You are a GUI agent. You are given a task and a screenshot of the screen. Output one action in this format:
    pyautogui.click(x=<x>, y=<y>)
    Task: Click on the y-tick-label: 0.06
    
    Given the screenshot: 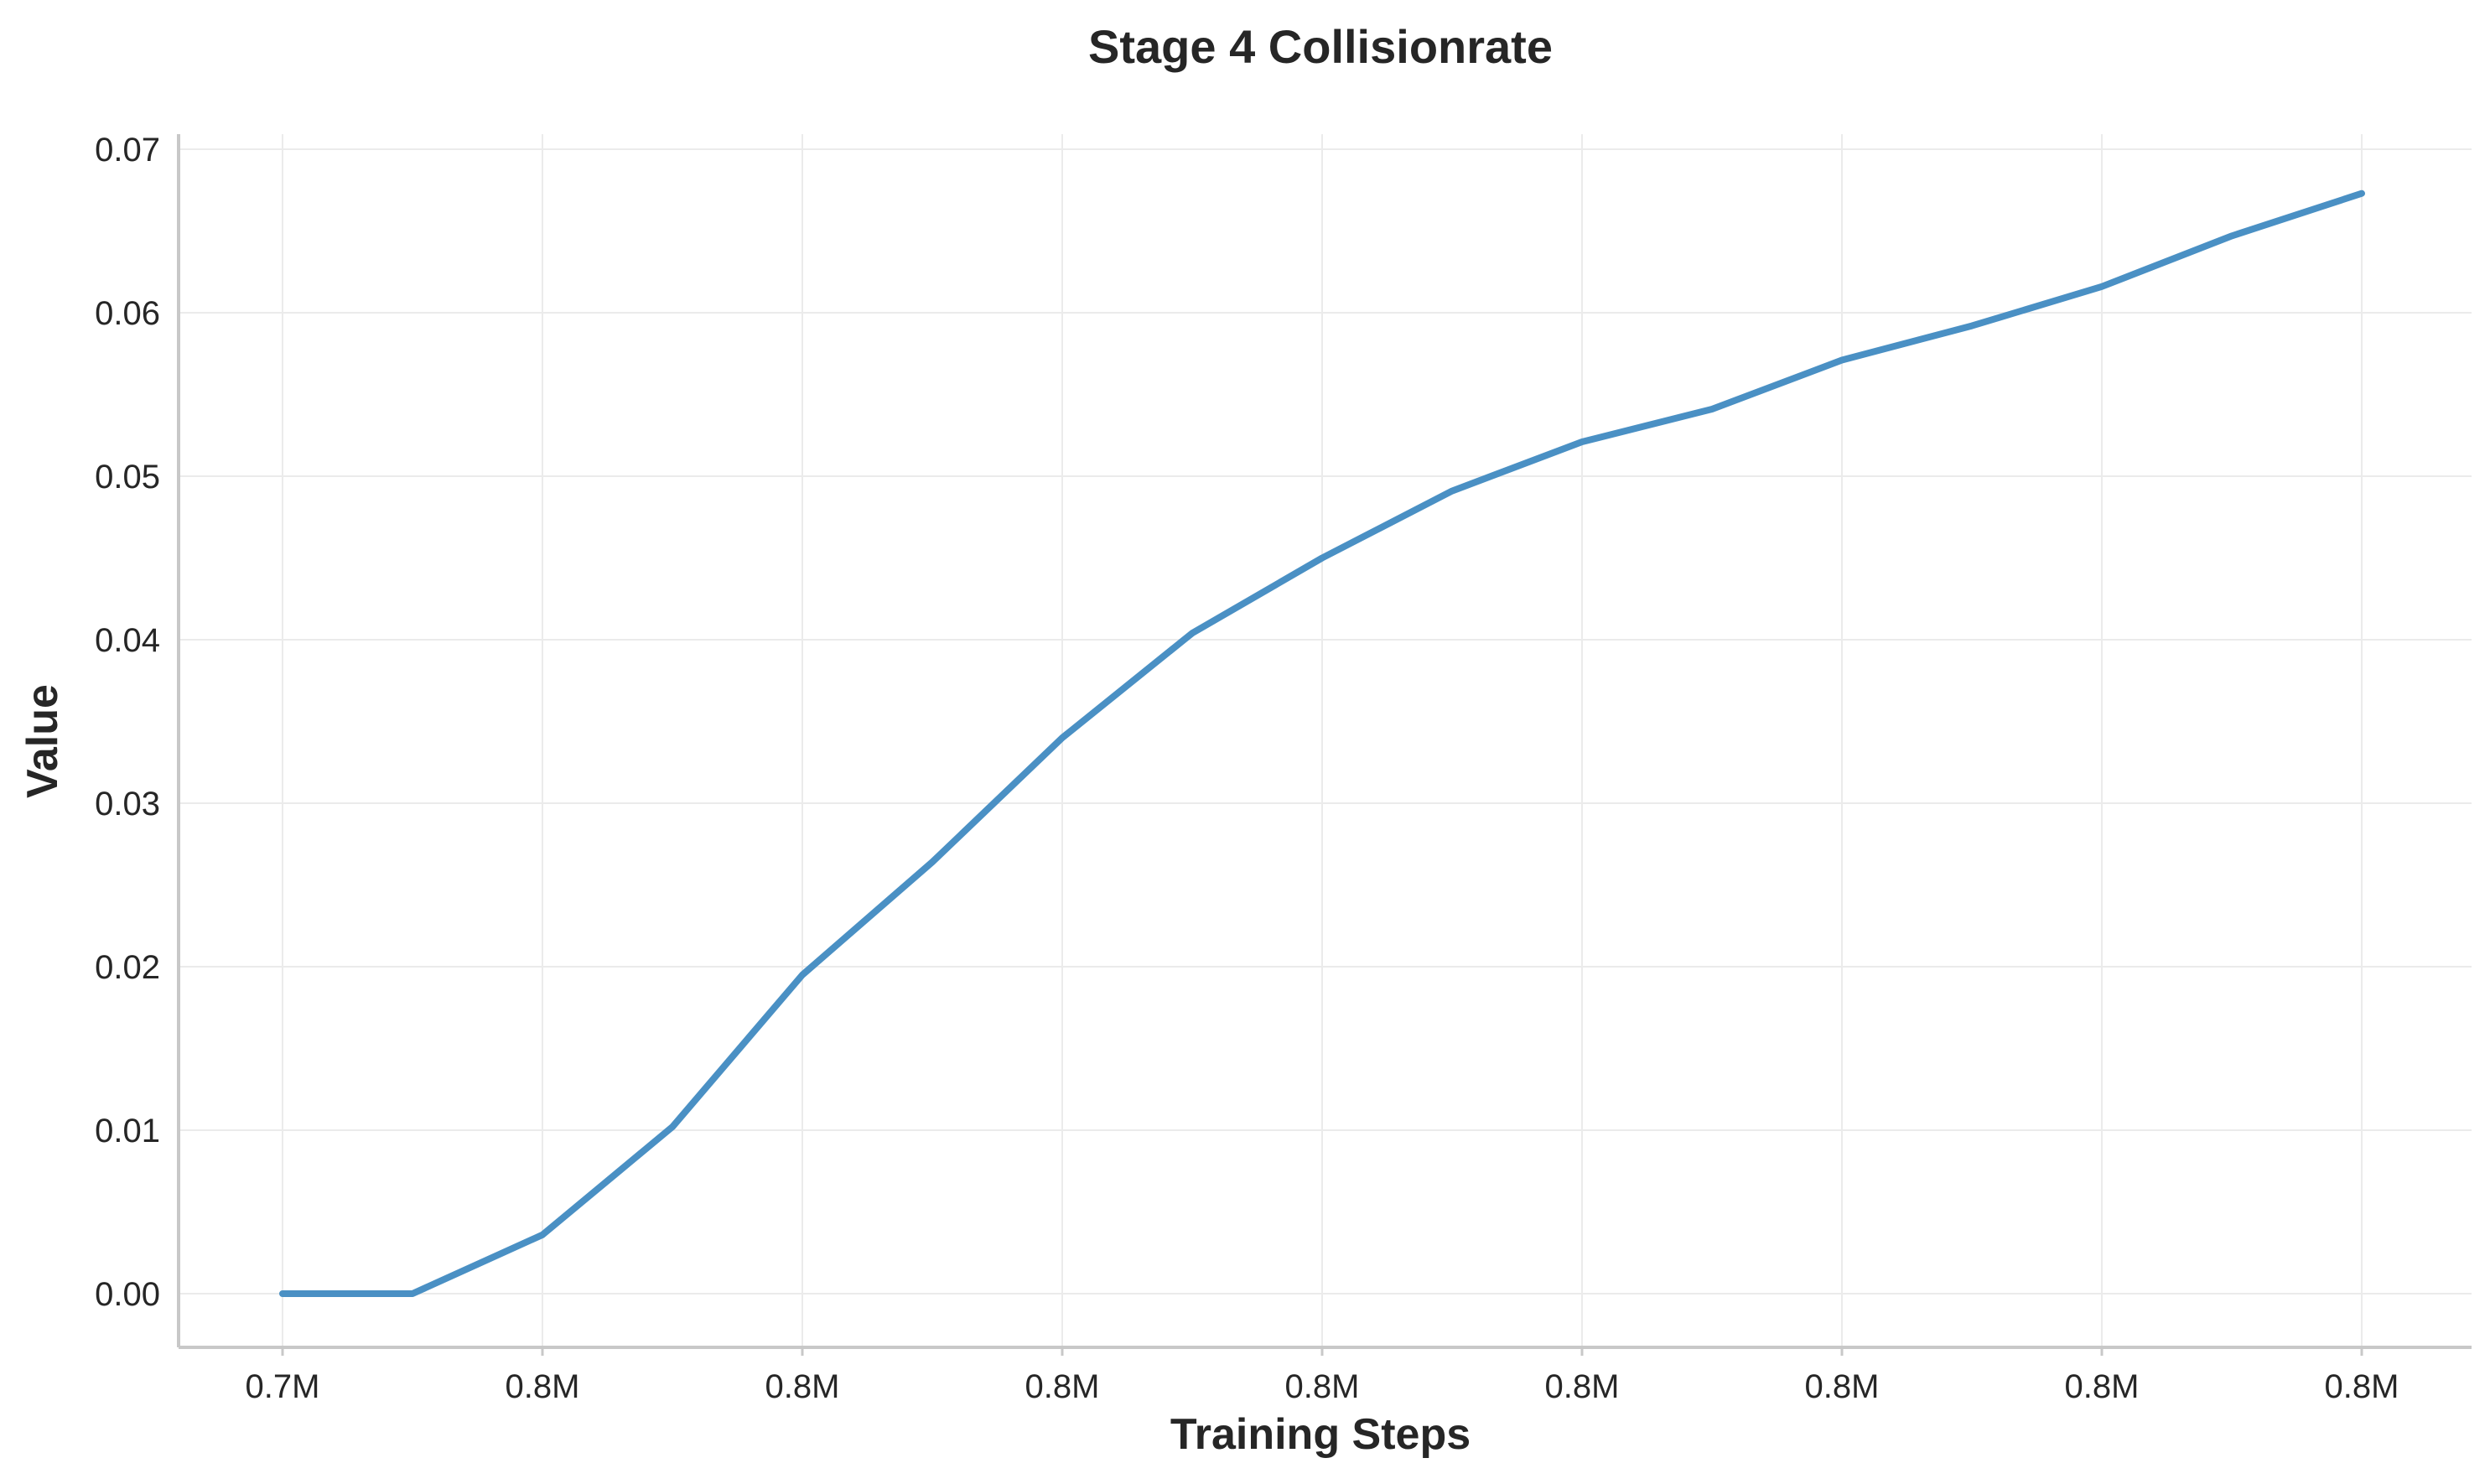 What is the action you would take?
    pyautogui.click(x=127, y=313)
    